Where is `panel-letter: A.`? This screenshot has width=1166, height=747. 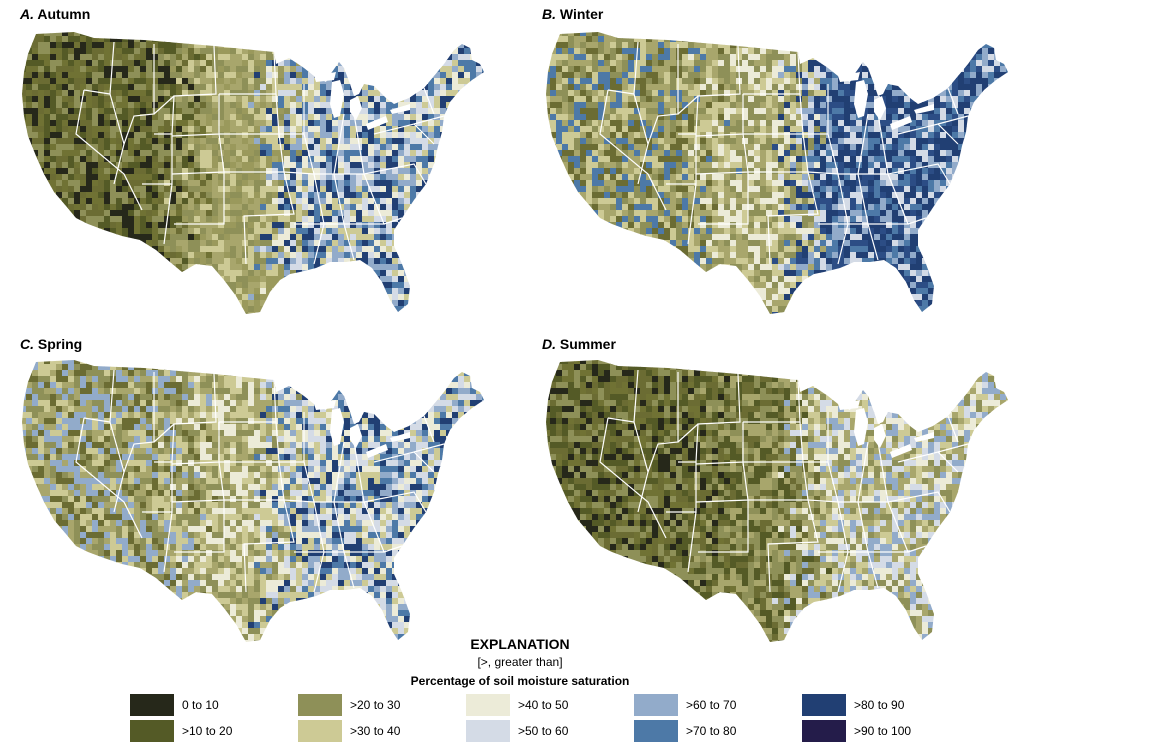
panel-letter: A. is located at coordinates (27, 14).